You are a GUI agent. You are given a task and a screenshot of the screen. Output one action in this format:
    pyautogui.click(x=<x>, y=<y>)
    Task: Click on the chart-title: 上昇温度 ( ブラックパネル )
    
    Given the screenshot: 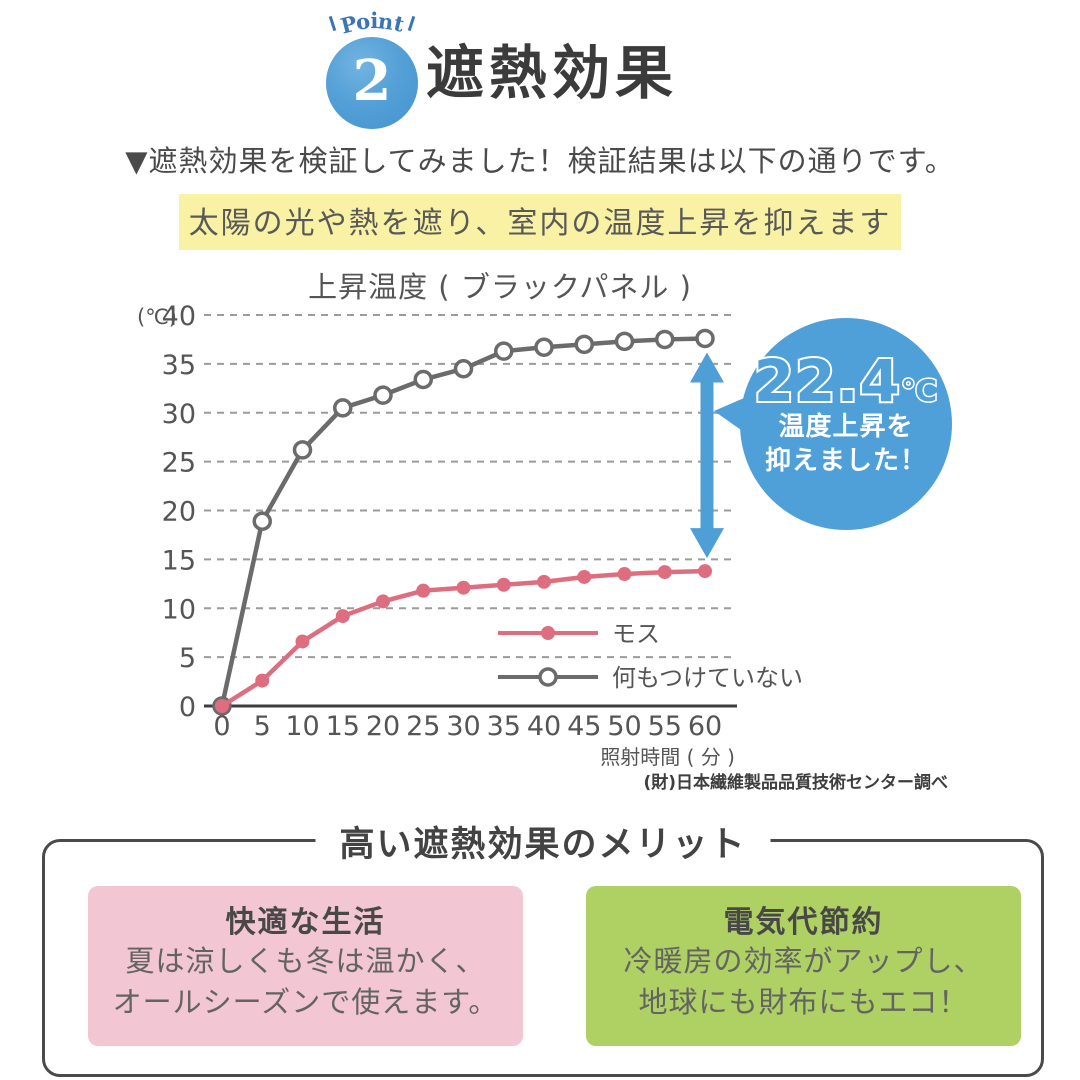 What is the action you would take?
    pyautogui.click(x=500, y=287)
    